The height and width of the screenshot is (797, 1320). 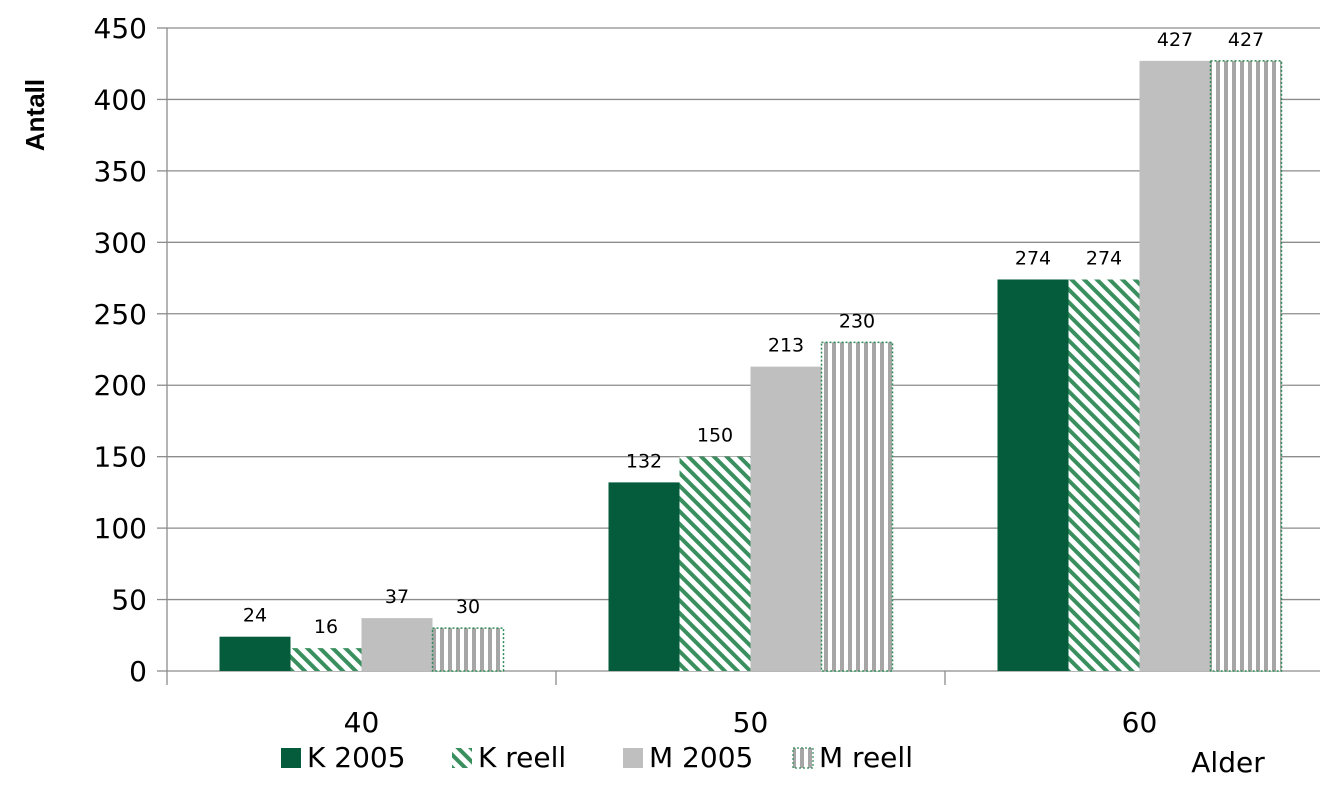 What do you see at coordinates (1228, 762) in the screenshot?
I see `x-axis-title: Alder` at bounding box center [1228, 762].